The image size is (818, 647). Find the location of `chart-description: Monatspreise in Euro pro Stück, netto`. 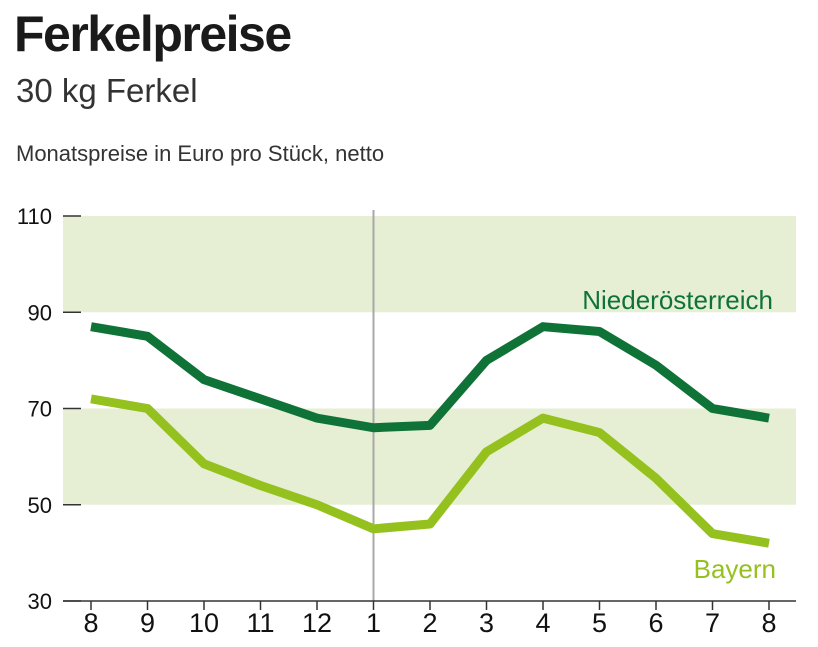

chart-description: Monatspreise in Euro pro Stück, netto is located at coordinates (200, 153).